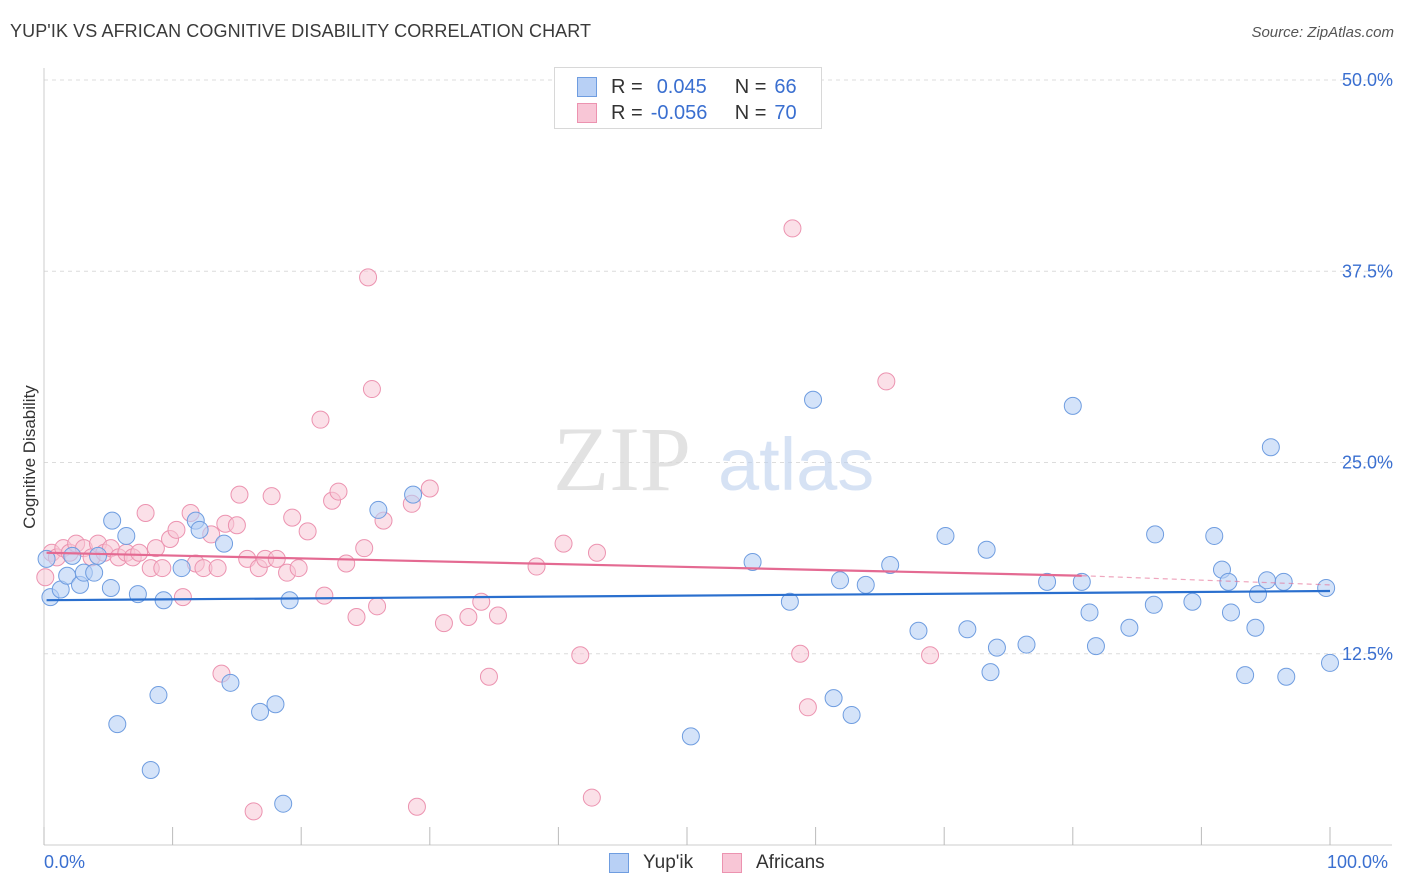 Image resolution: width=1406 pixels, height=892 pixels. Describe the element at coordinates (587, 113) in the screenshot. I see `legend-swatch-africans` at that location.